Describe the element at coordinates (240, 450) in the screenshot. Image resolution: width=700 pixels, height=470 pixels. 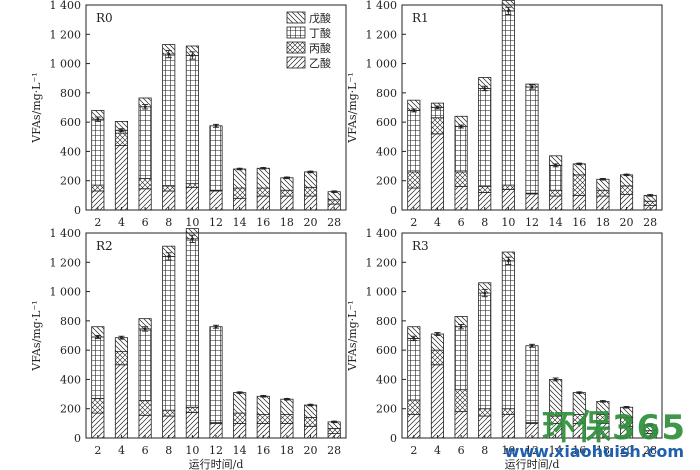
I see `panel-r2-xtick-label: 14` at that location.